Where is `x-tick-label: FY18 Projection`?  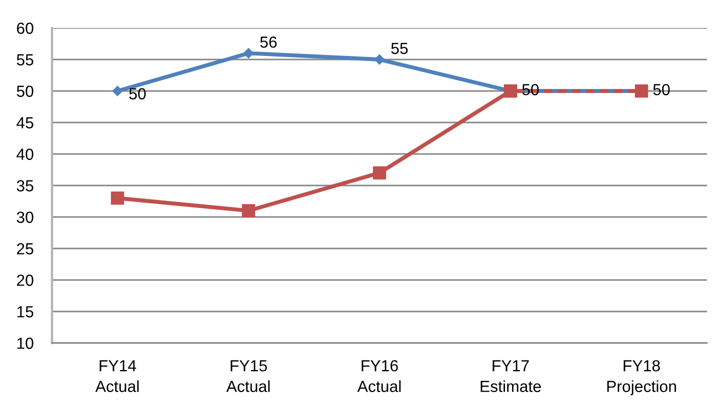
x-tick-label: FY18 Projection is located at coordinates (641, 378).